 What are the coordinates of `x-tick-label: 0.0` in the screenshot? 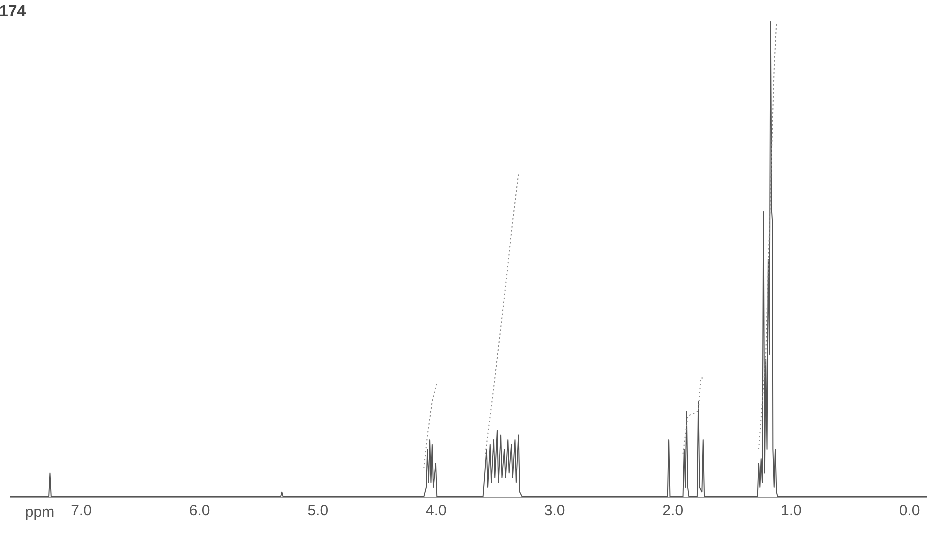 It's located at (909, 511).